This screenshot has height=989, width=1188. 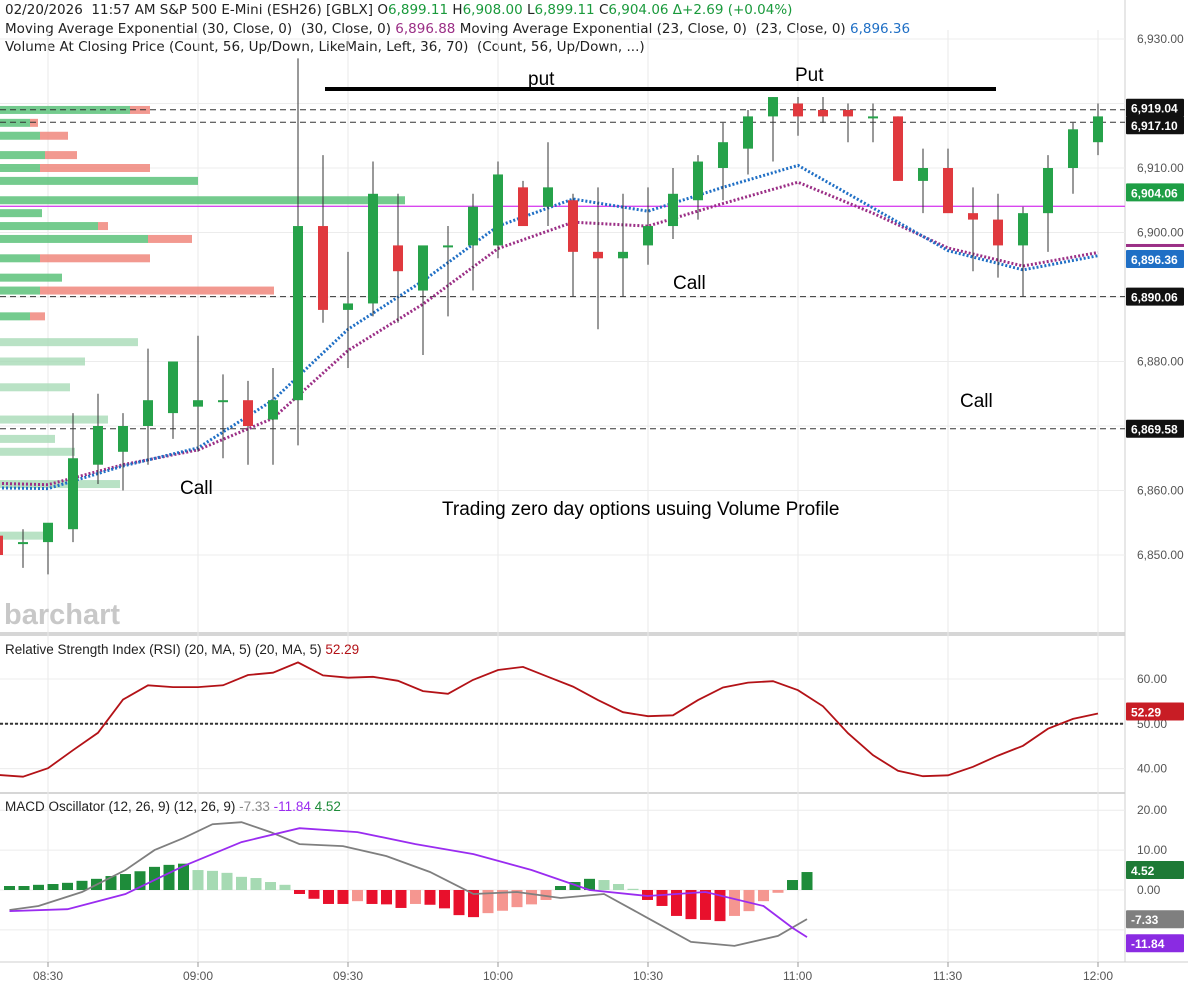 What do you see at coordinates (1145, 920) in the screenshot?
I see `macd-line-tag: -7.33` at bounding box center [1145, 920].